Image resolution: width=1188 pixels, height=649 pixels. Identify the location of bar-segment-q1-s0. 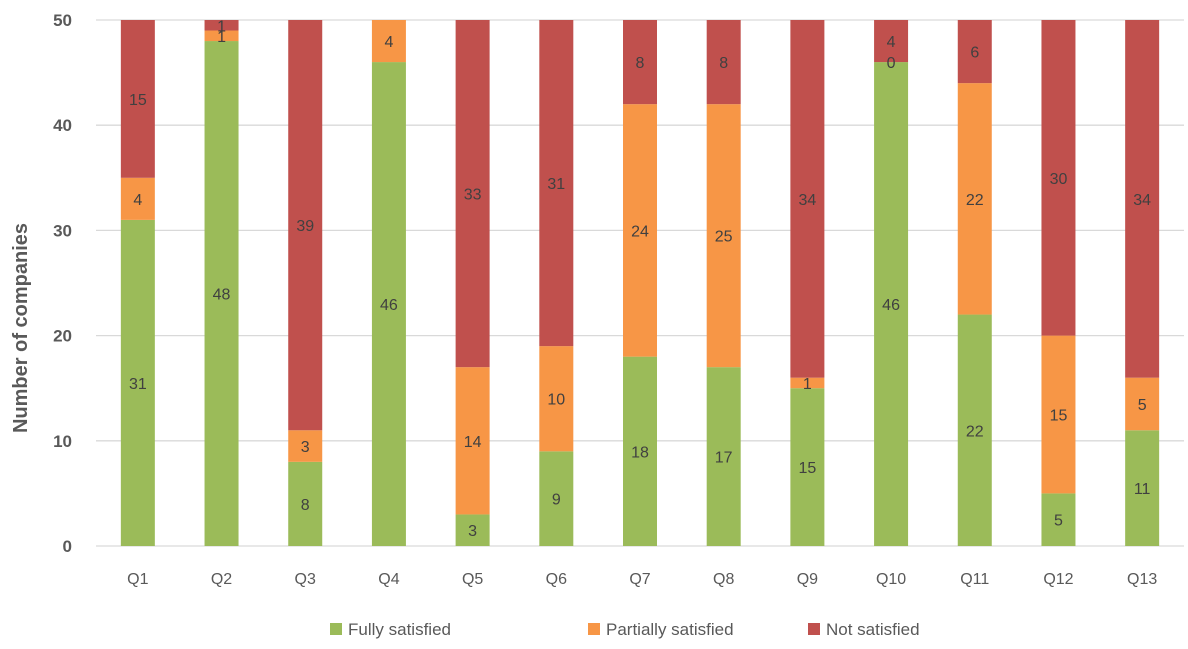
(137, 382).